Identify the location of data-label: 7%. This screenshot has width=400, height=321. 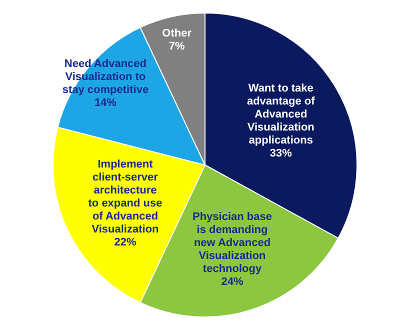
(176, 46).